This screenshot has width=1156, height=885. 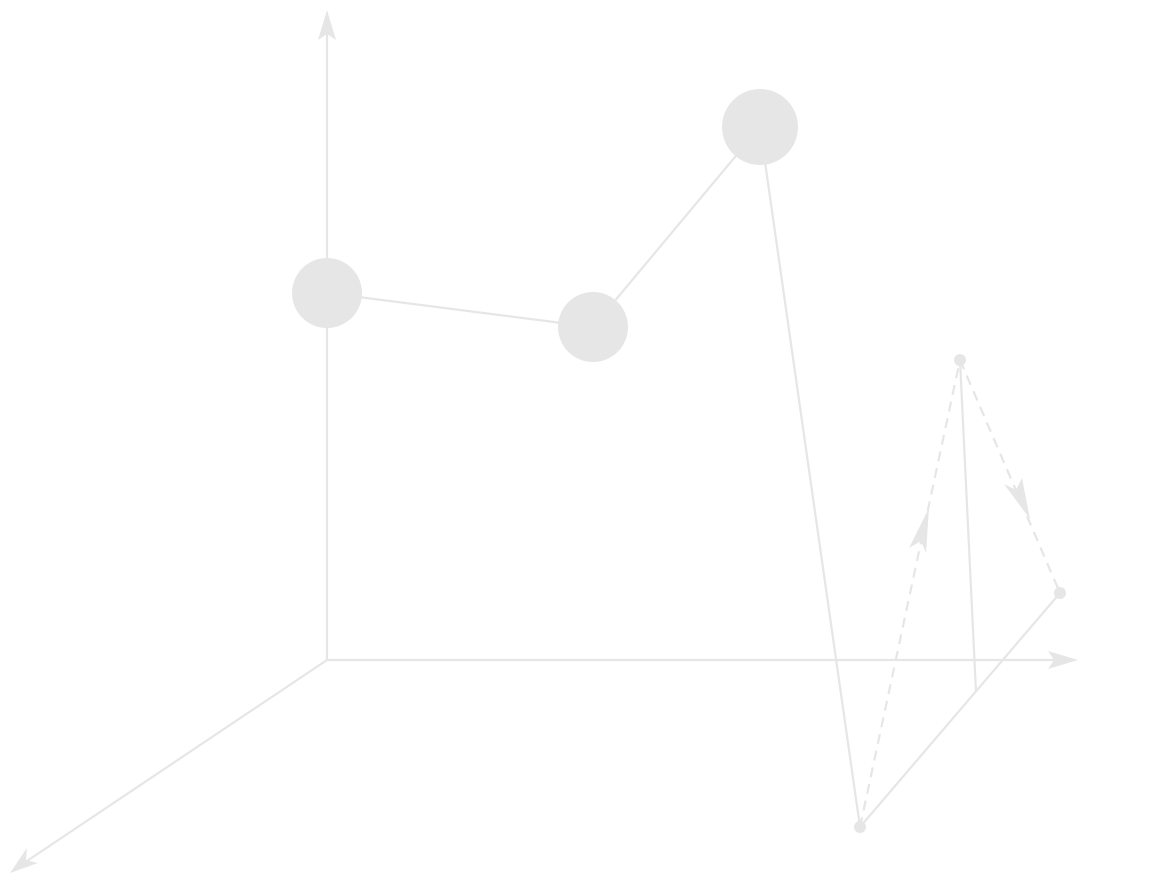 I want to click on edge-a-b, so click(x=460, y=310).